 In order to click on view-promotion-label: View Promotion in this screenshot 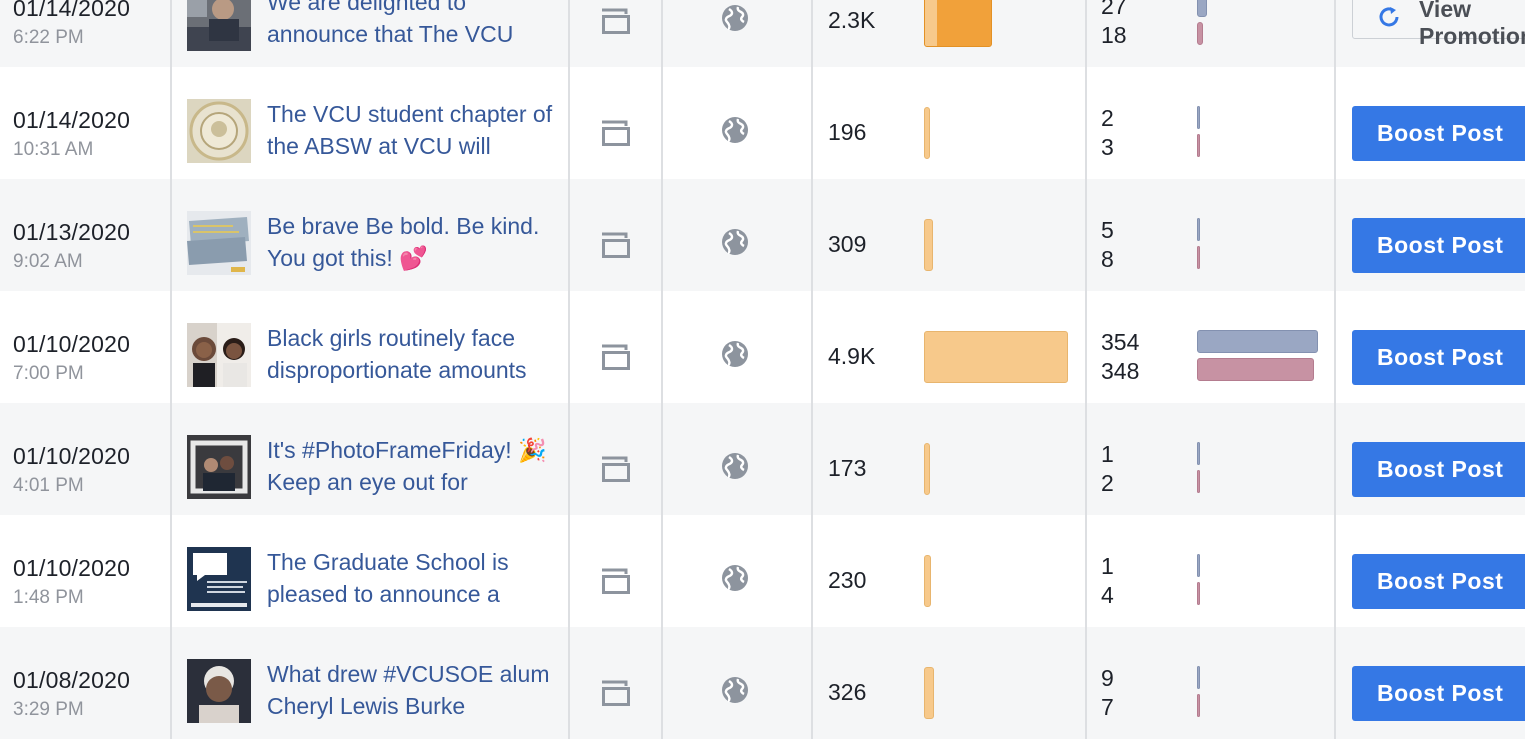, I will do `click(1472, 24)`.